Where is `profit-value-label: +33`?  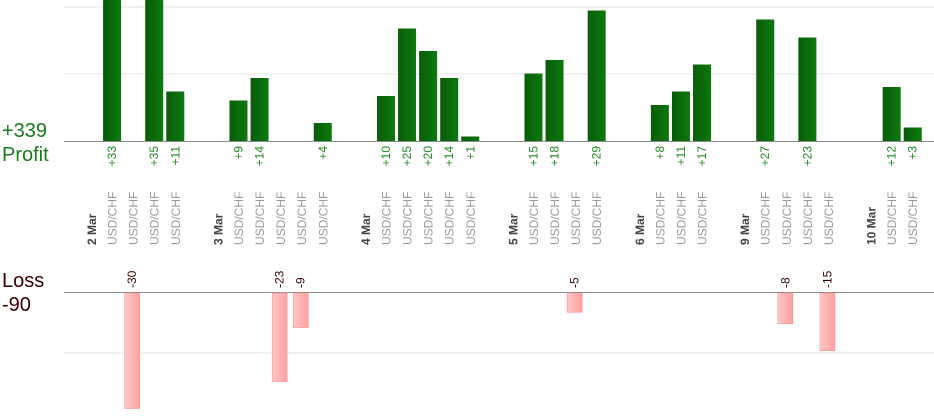
profit-value-label: +33 is located at coordinates (112, 156).